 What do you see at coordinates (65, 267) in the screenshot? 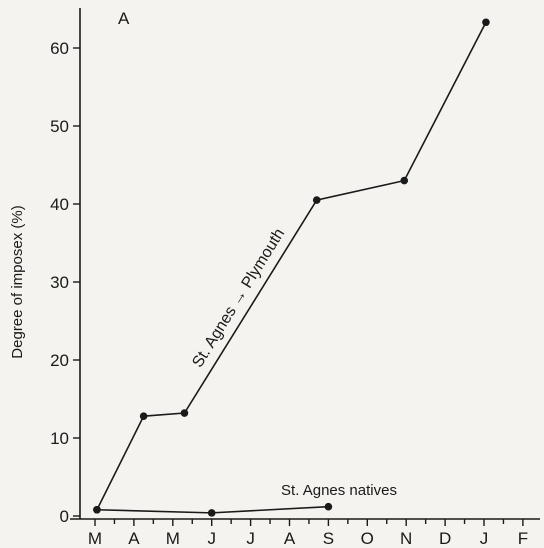
I see `y-axis: 0 10 20 30 40 50 60` at bounding box center [65, 267].